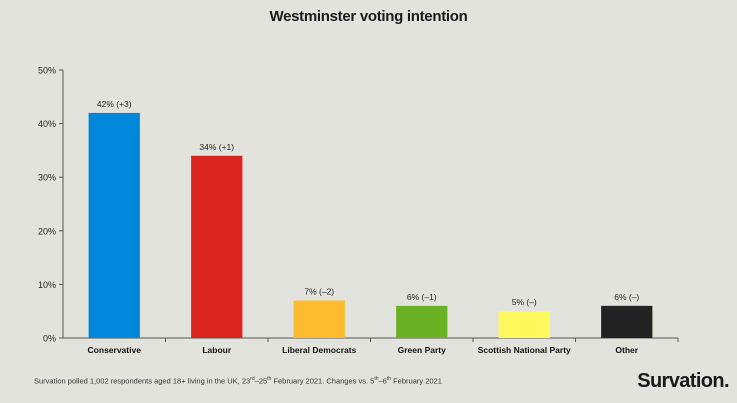 The image size is (737, 403). I want to click on data-label: 6% (–), so click(626, 297).